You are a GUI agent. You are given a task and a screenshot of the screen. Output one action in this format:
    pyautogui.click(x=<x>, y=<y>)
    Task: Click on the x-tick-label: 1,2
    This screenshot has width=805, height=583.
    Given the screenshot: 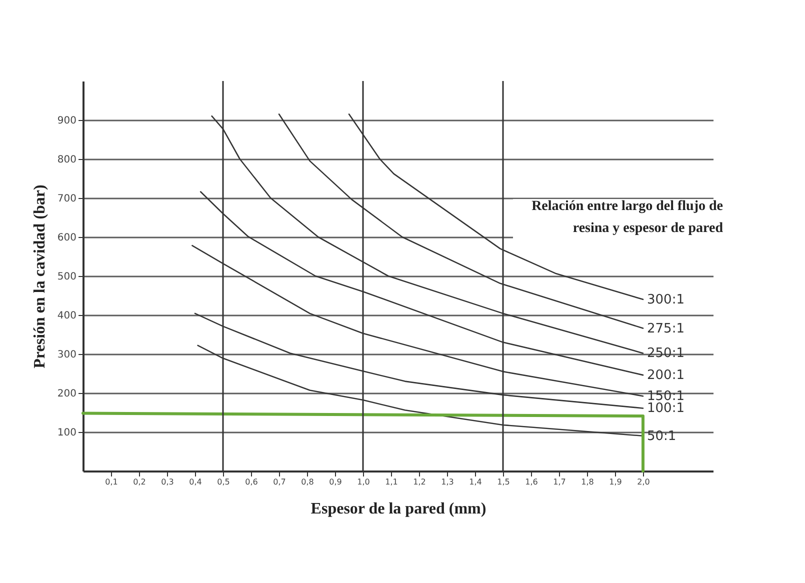 What is the action you would take?
    pyautogui.click(x=419, y=482)
    